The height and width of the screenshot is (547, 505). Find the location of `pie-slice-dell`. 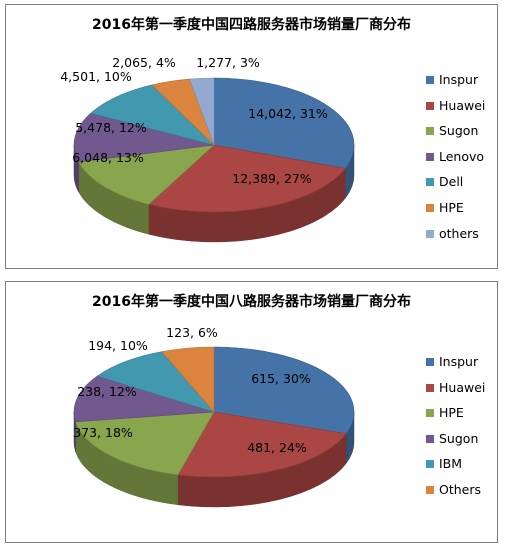

pie-slice-dell is located at coordinates (153, 115).